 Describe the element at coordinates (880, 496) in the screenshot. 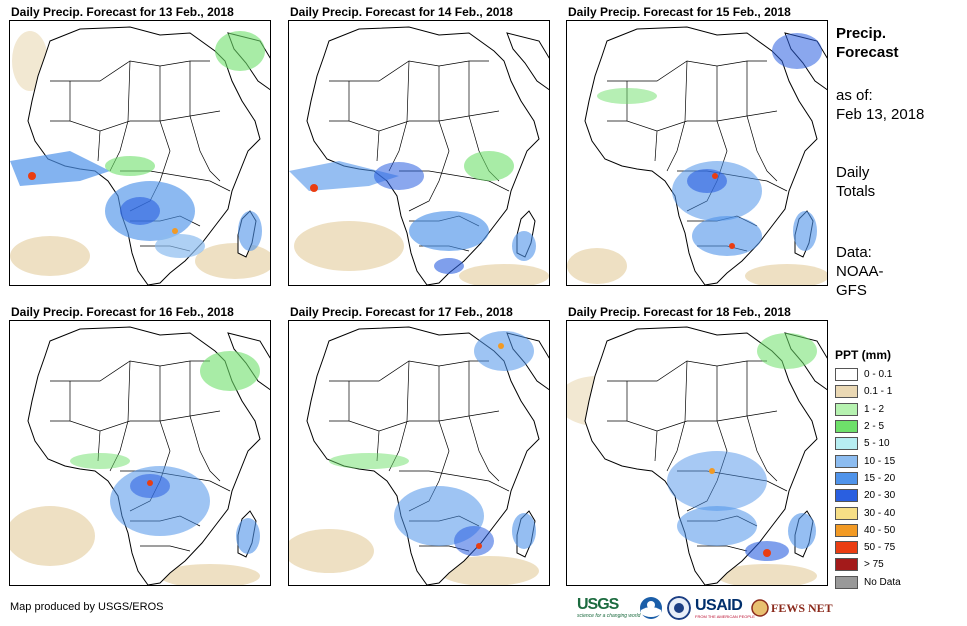

I see `legend-label: 20 - 30` at that location.